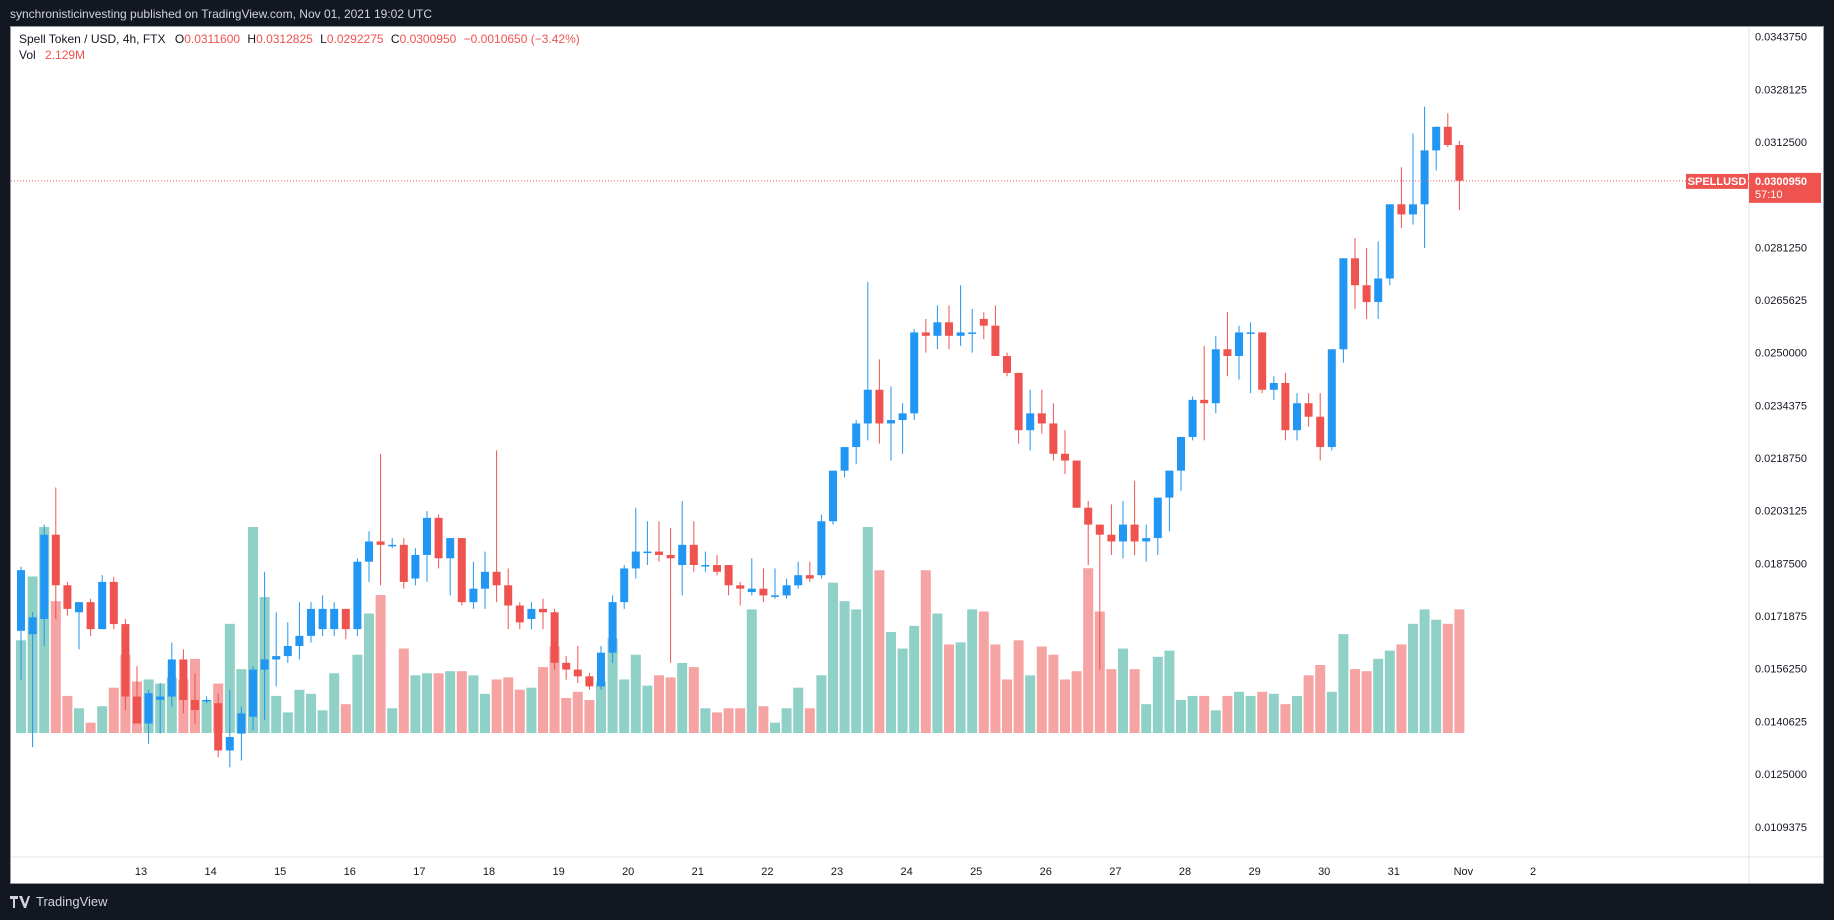  Describe the element at coordinates (1046, 872) in the screenshot. I see `time-tick-label: 26` at that location.